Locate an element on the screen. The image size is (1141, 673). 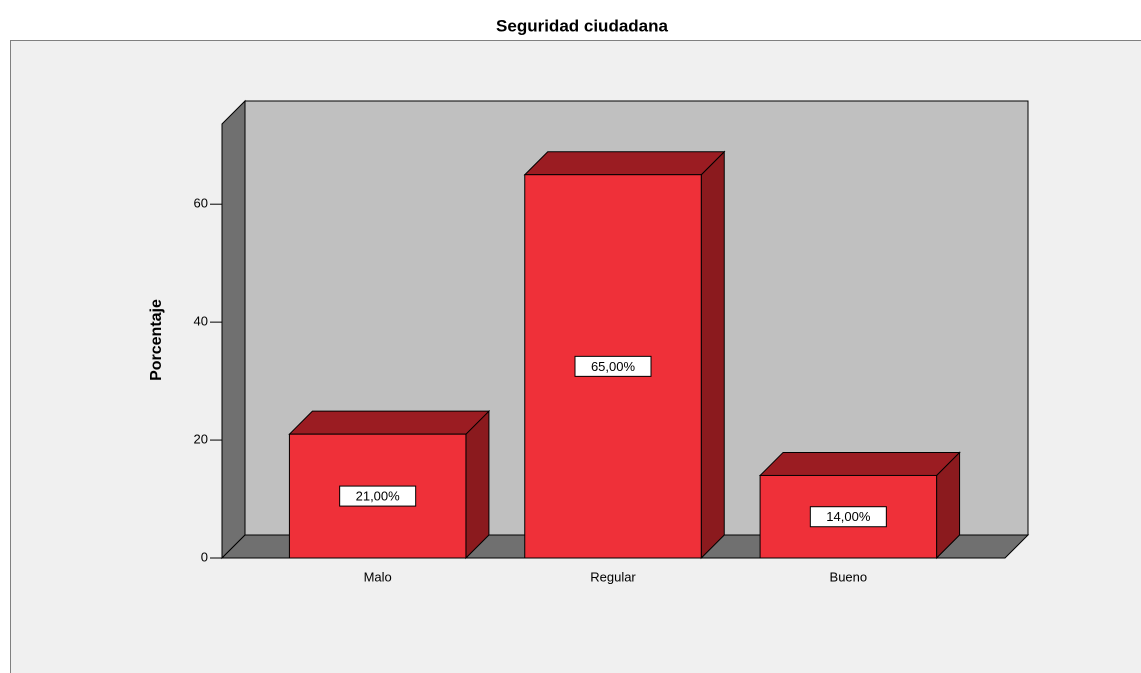
y-tick-label: 20 is located at coordinates (201, 439).